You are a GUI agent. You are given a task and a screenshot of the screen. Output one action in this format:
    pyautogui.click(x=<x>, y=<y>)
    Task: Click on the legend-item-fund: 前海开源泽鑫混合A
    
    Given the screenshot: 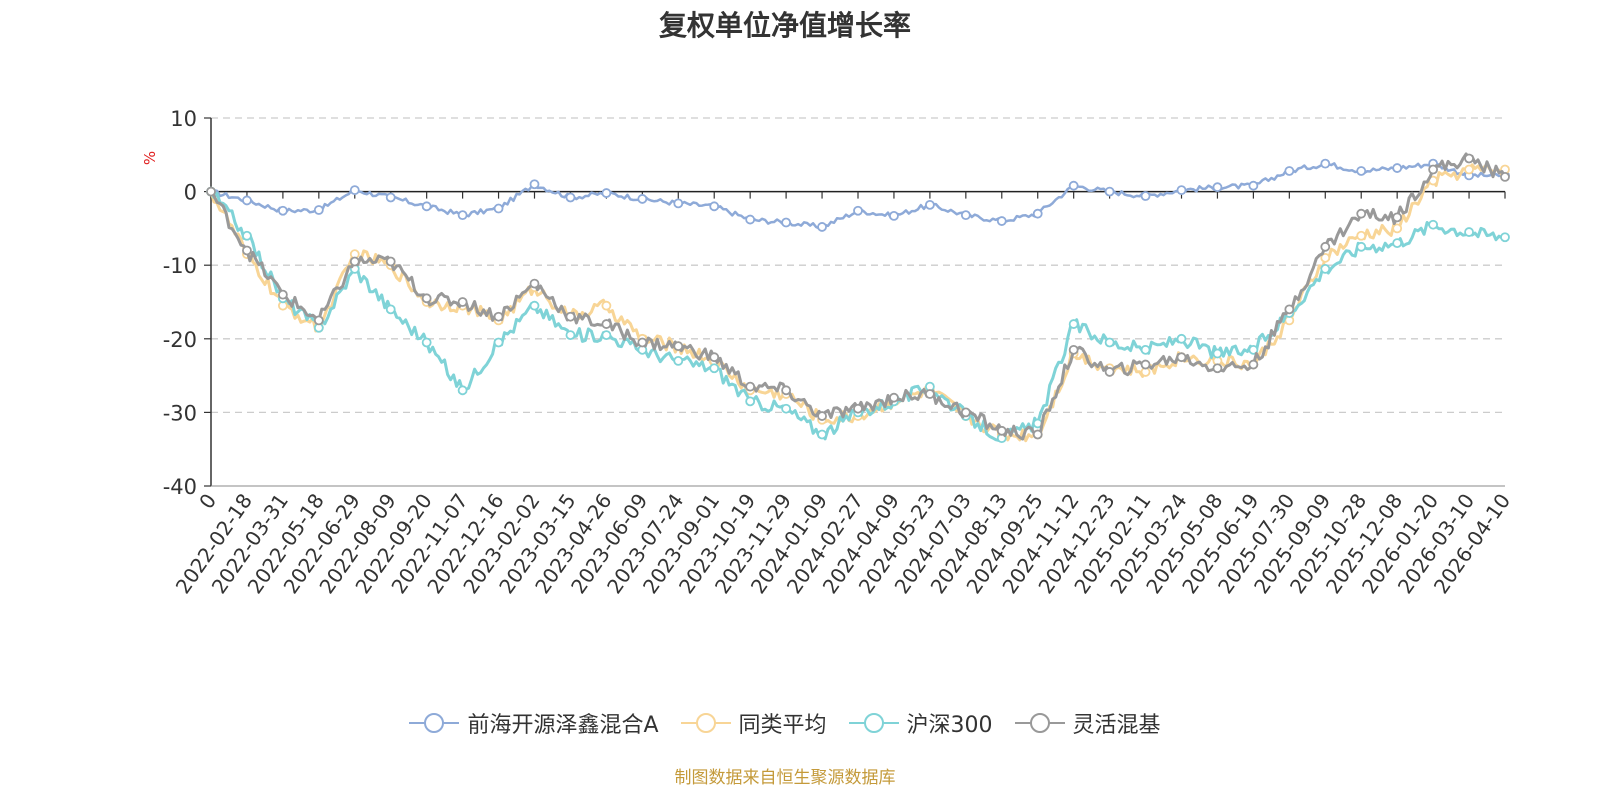 What is the action you would take?
    pyautogui.click(x=534, y=723)
    